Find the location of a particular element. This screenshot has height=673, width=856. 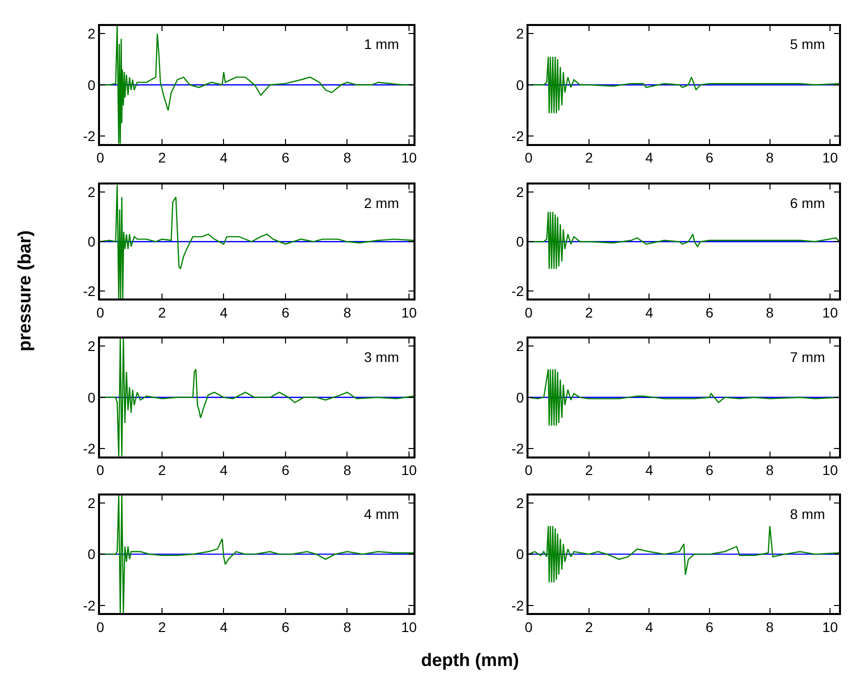

x-axis-title: depth (mm) is located at coordinates (470, 660).